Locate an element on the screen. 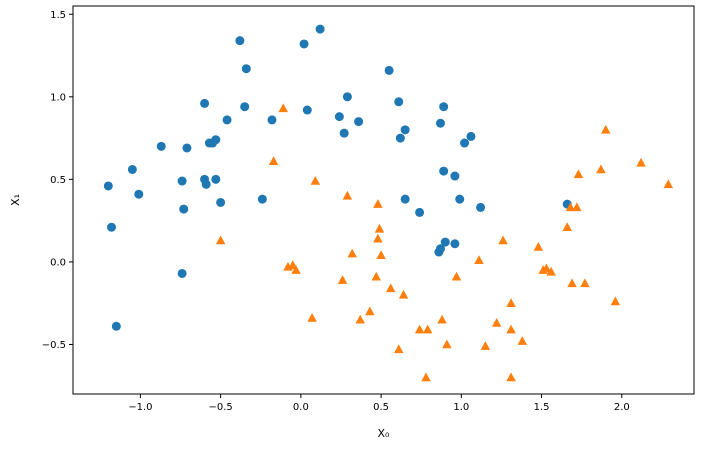 The height and width of the screenshot is (449, 702). x-tick-label: 2.0 is located at coordinates (622, 407).